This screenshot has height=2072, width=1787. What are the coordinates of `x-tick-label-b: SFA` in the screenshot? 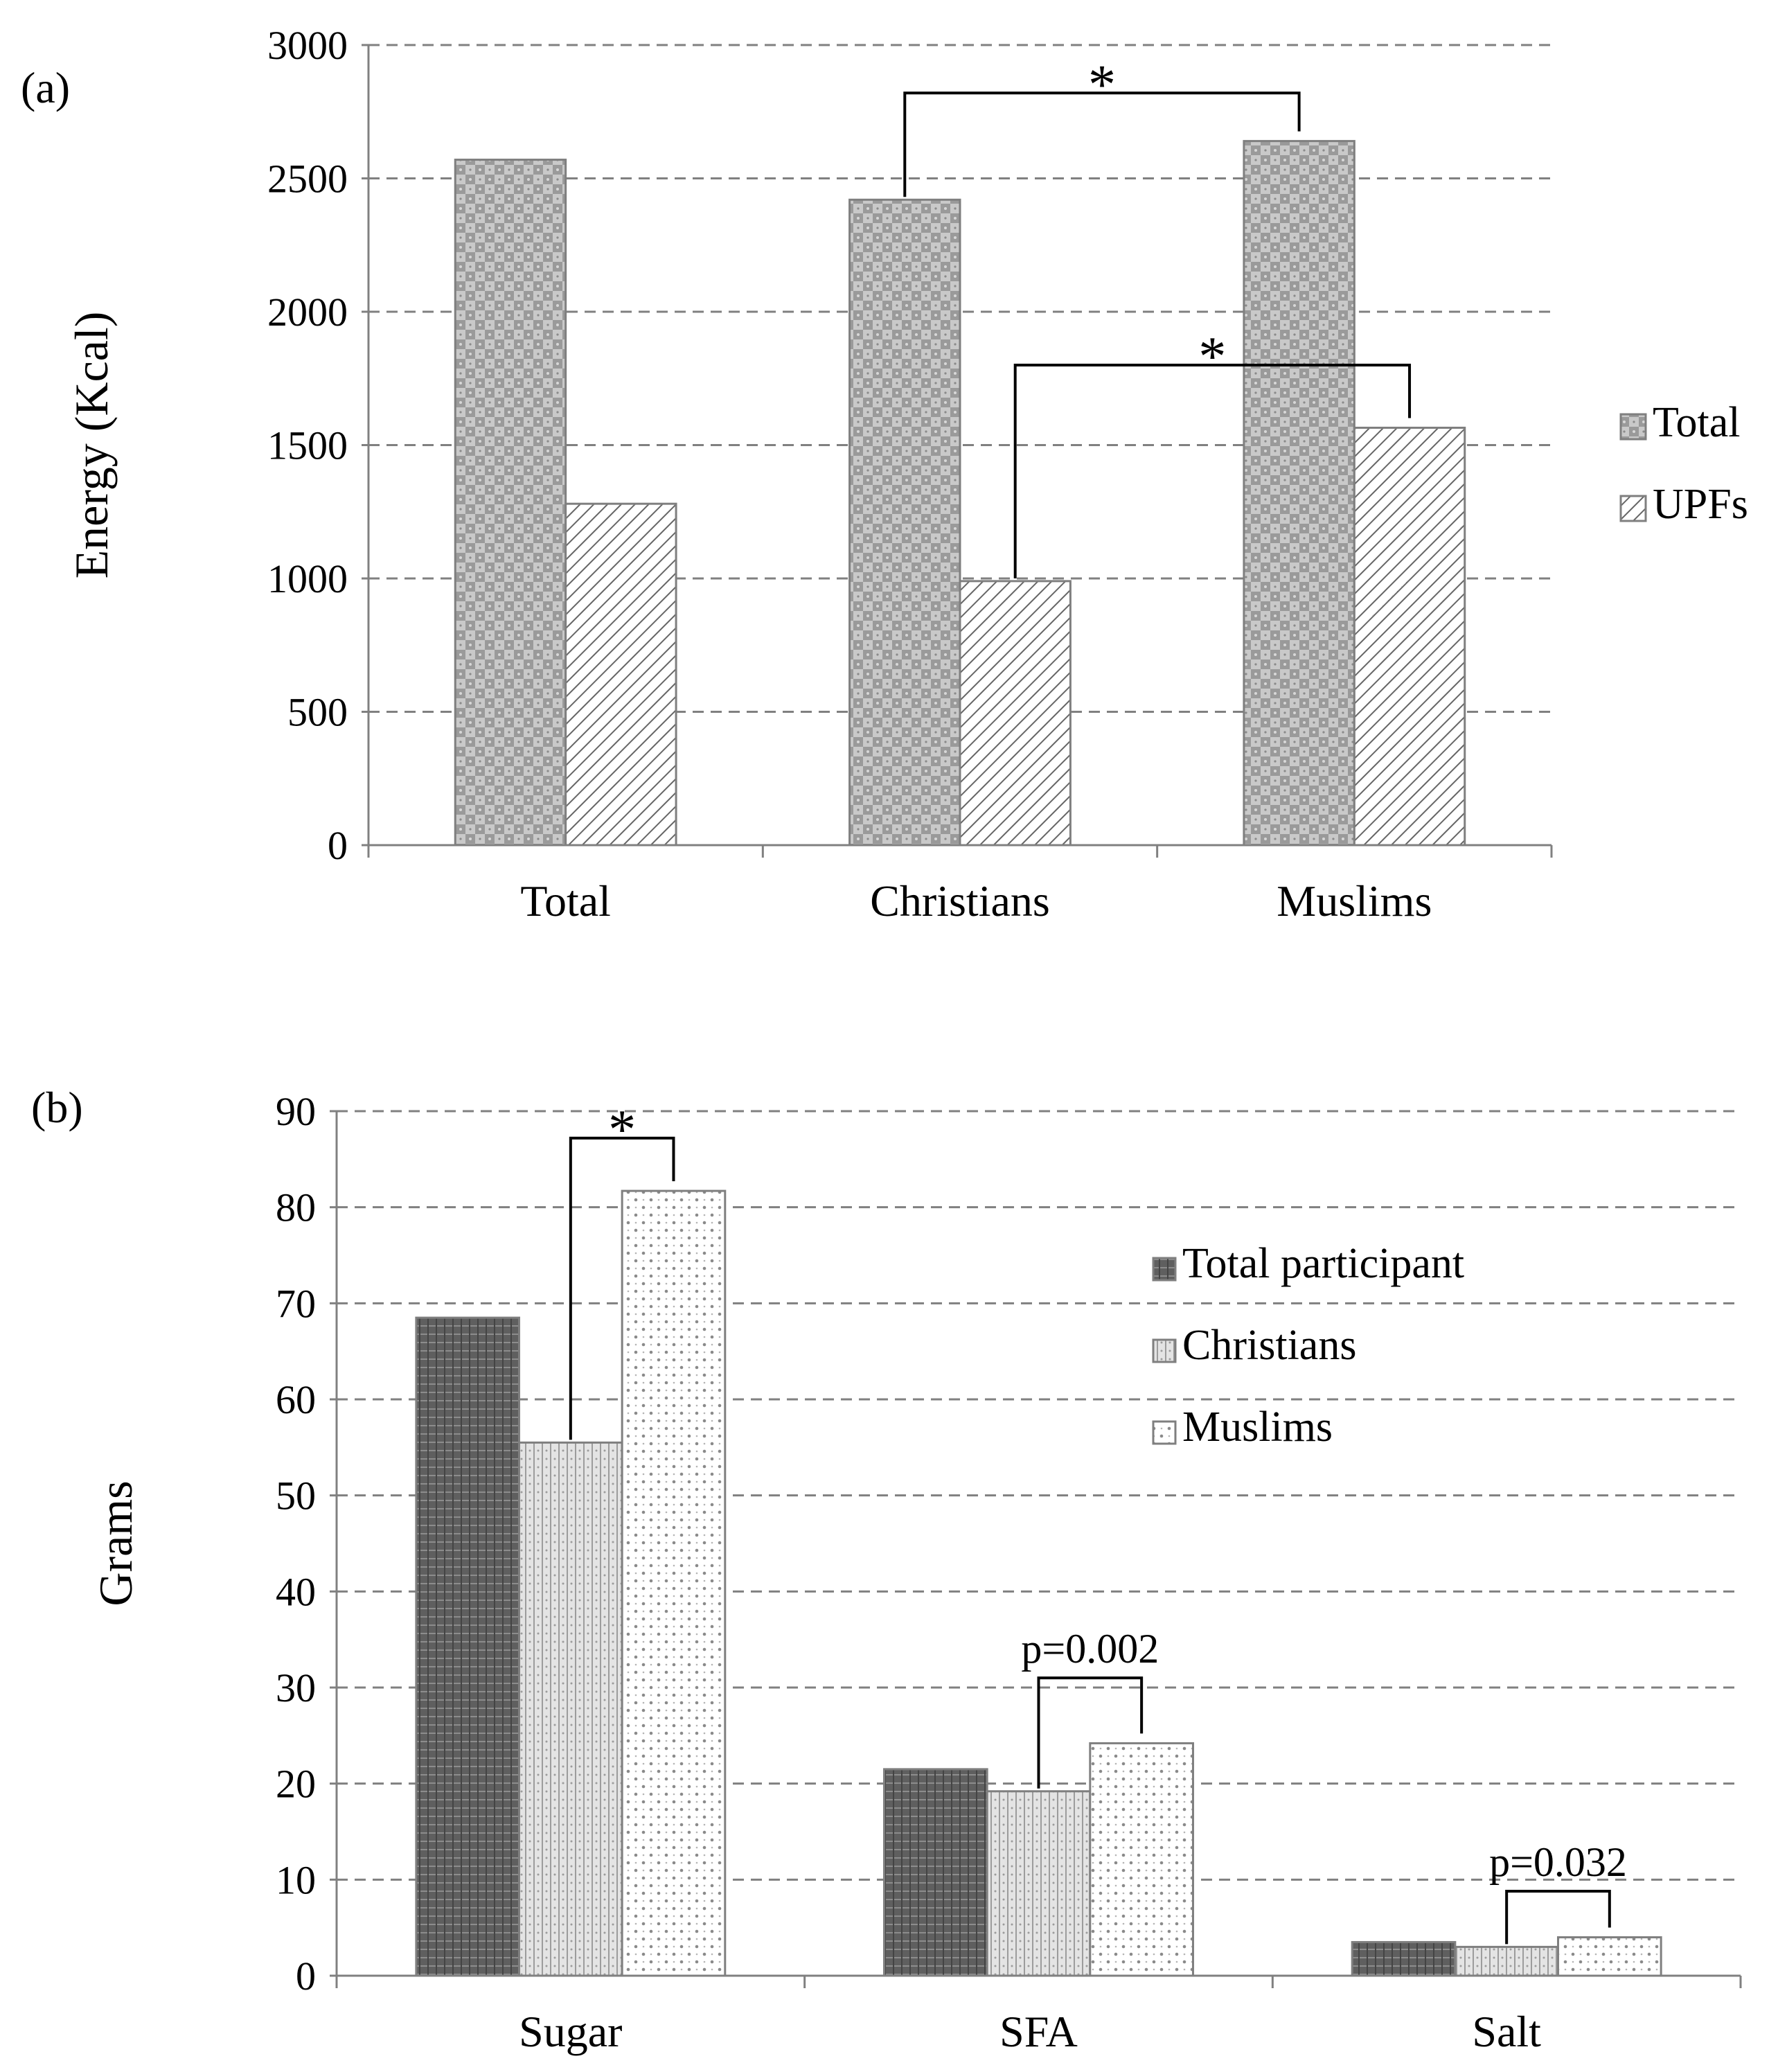 It's located at (1038, 2031).